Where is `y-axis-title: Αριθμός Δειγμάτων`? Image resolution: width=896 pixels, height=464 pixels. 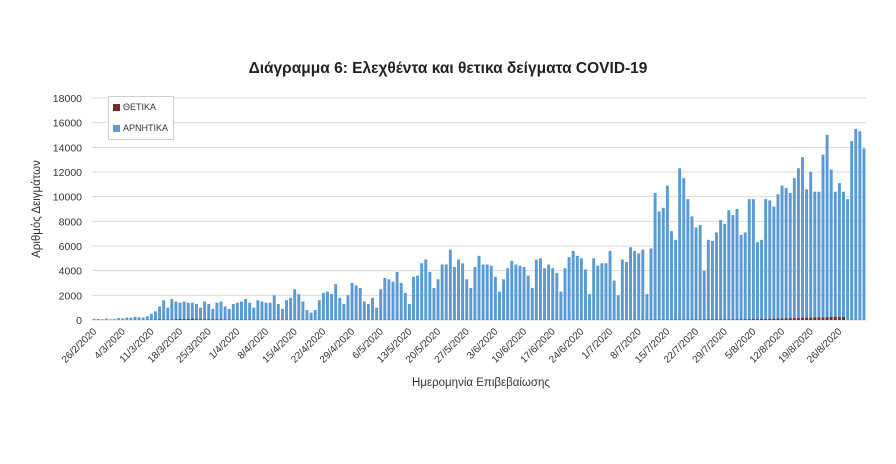 y-axis-title: Αριθμός Δειγμάτων is located at coordinates (37, 209).